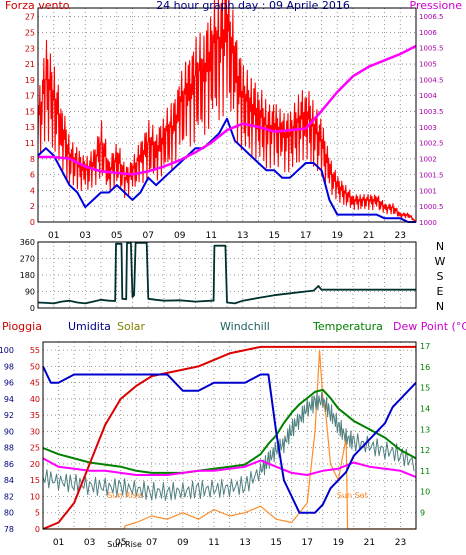 This screenshot has height=555, width=466. Describe the element at coordinates (9, 448) in the screenshot. I see `humidity-y-tick: 88` at that location.